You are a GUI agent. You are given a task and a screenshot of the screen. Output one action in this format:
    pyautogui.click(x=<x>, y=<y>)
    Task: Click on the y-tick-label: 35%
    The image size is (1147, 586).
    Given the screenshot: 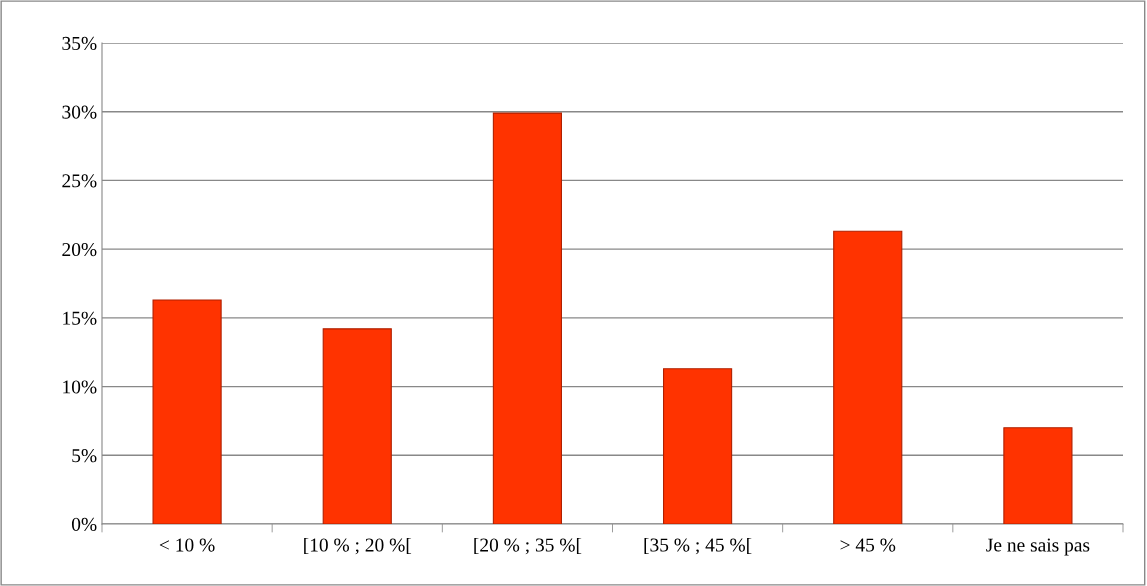 What is the action you would take?
    pyautogui.click(x=79, y=43)
    